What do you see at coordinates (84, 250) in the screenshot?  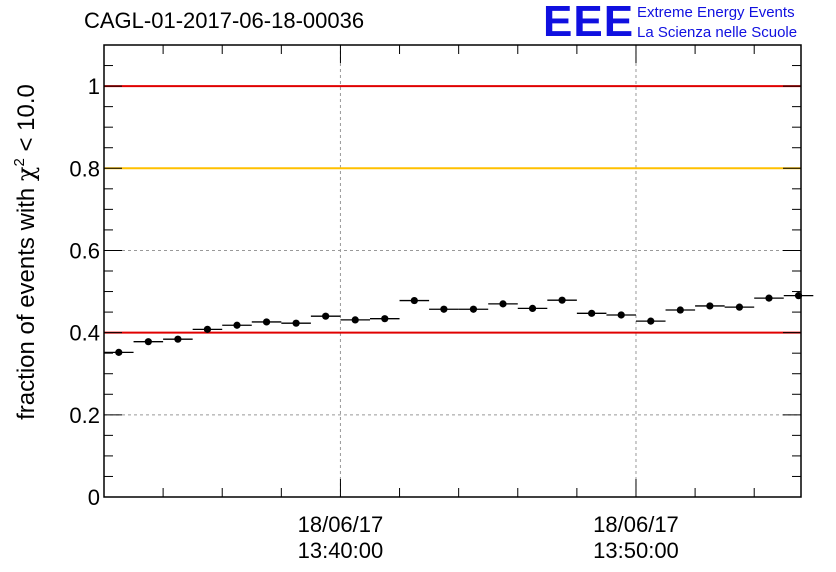 I see `y-tick-label: 0.6` at bounding box center [84, 250].